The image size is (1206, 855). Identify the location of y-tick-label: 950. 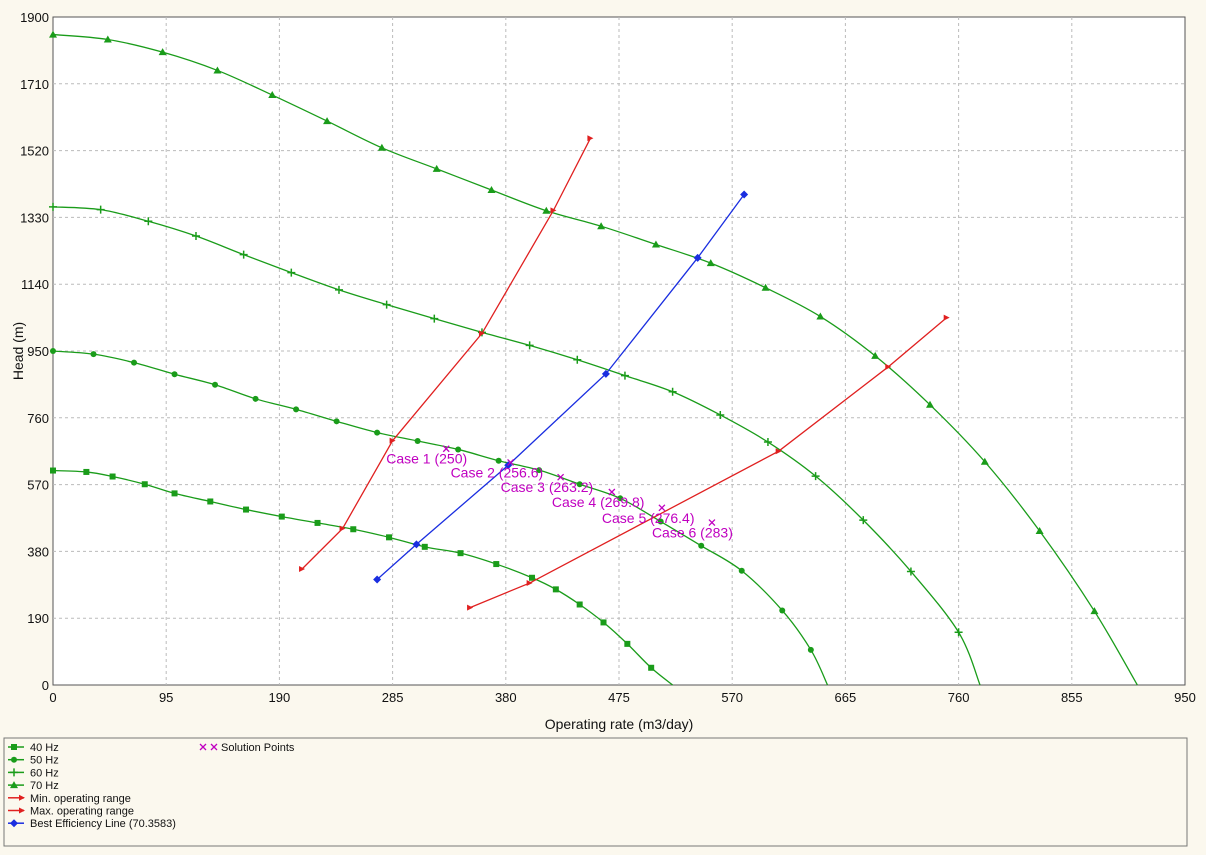
(38, 351).